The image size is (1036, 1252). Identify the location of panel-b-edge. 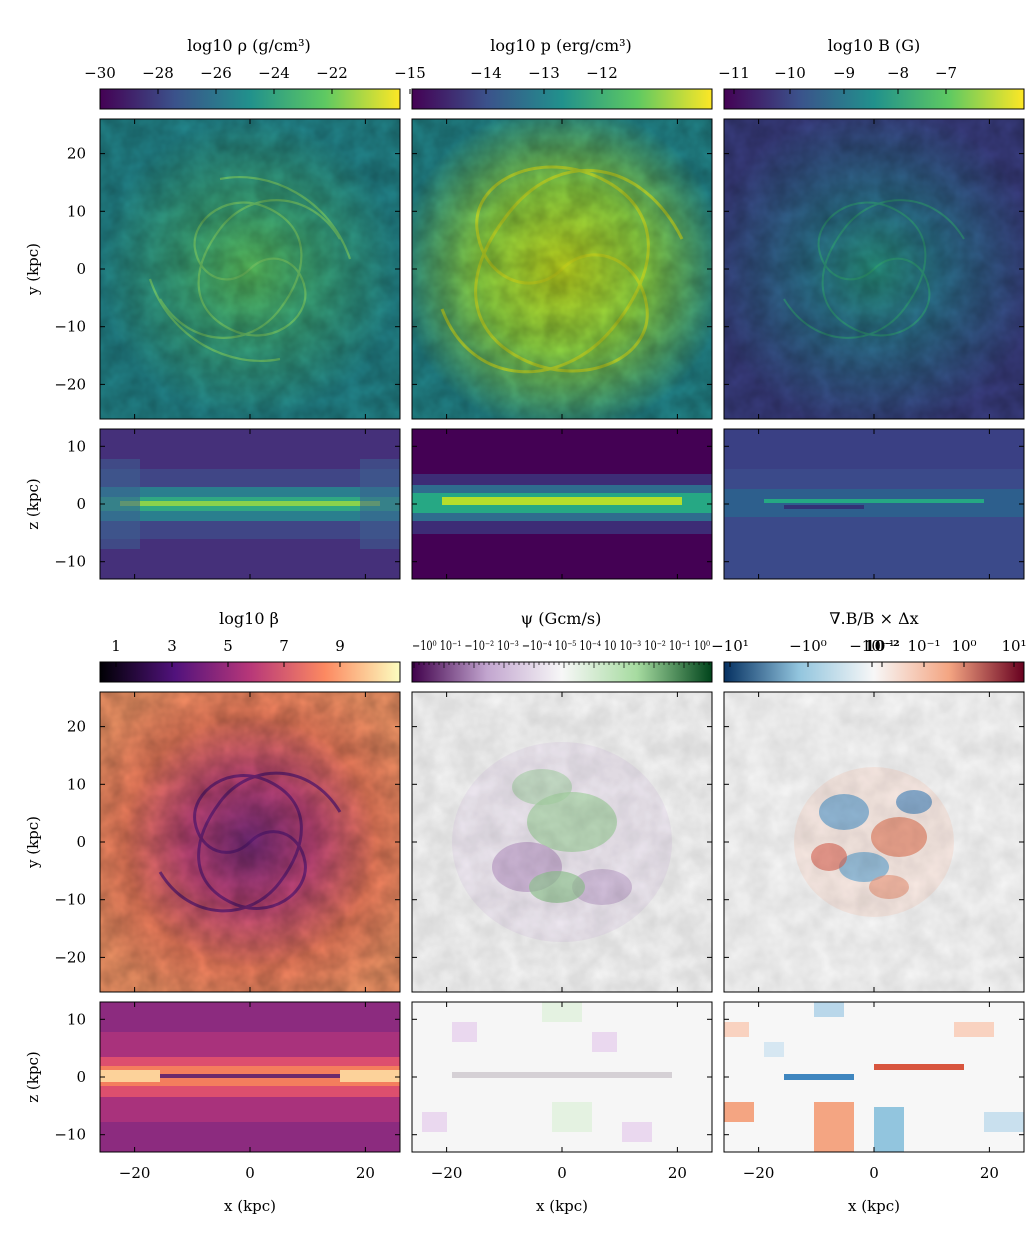
(874, 504).